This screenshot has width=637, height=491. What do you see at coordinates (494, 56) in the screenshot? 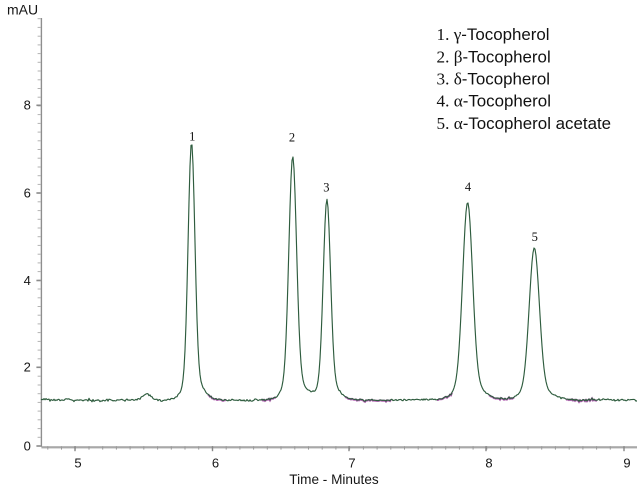
I see `svg-text: 2. β-Tocopherol` at bounding box center [494, 56].